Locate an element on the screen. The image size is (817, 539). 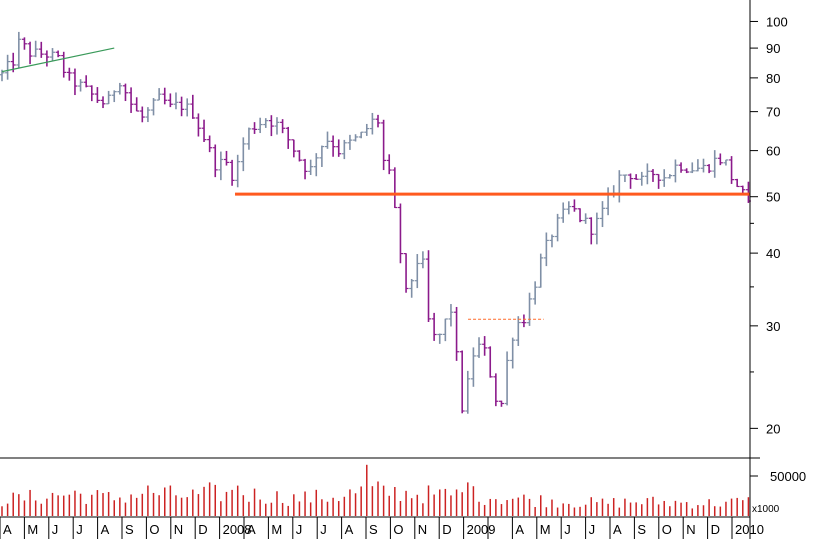
volume-axis-ticks: 50000 is located at coordinates (778, 476).